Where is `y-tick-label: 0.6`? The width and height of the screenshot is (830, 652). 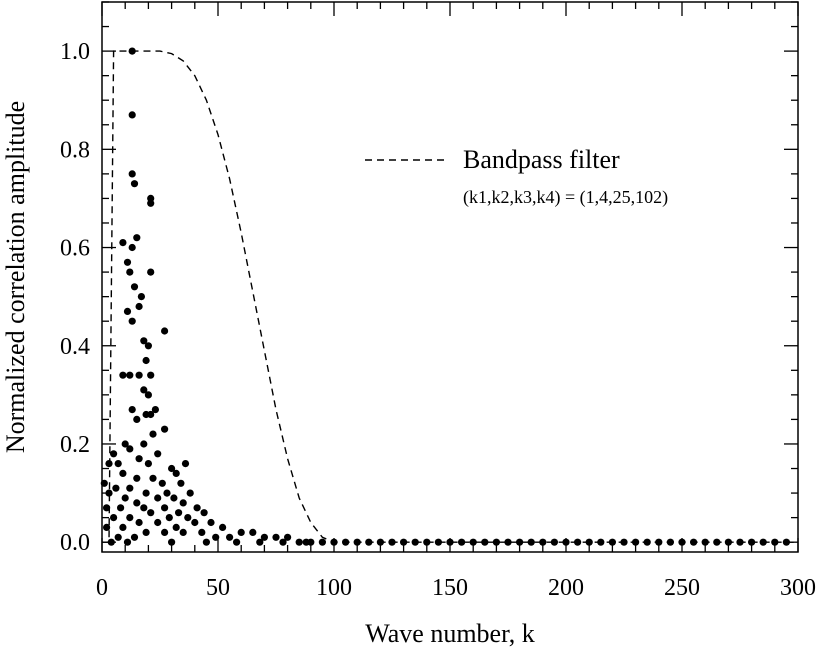 y-tick-label: 0.6 is located at coordinates (75, 249).